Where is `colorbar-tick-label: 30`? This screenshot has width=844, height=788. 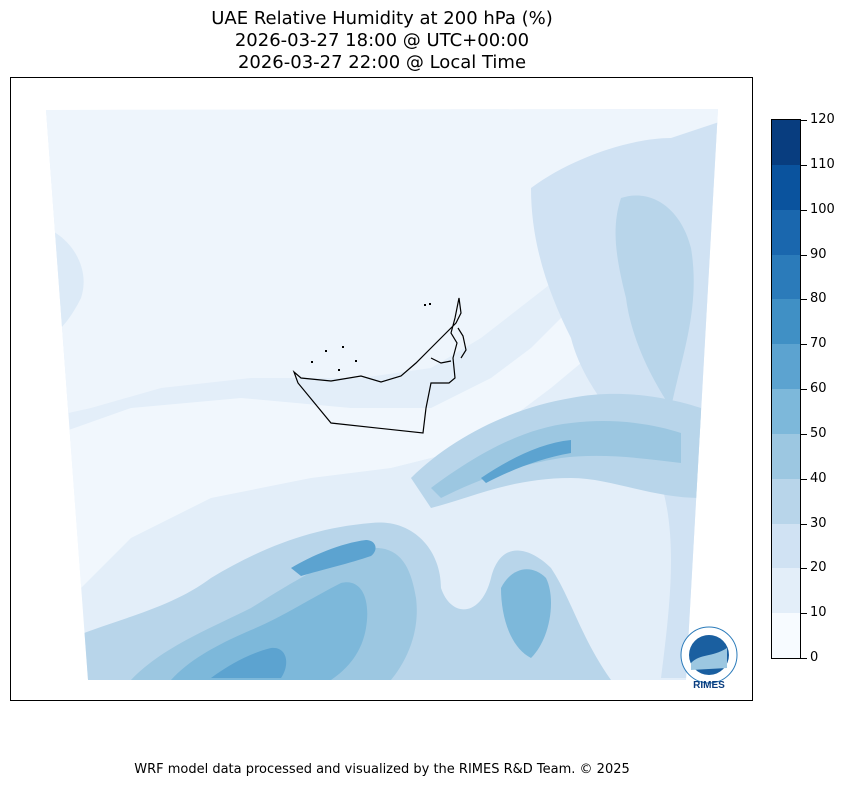 colorbar-tick-label: 30 is located at coordinates (818, 523).